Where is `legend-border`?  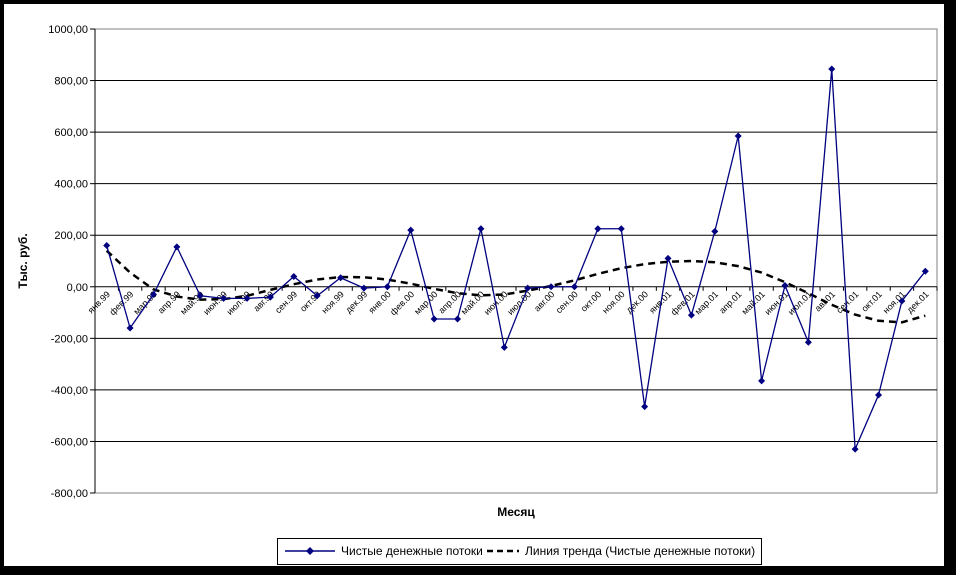
legend-border is located at coordinates (519, 551).